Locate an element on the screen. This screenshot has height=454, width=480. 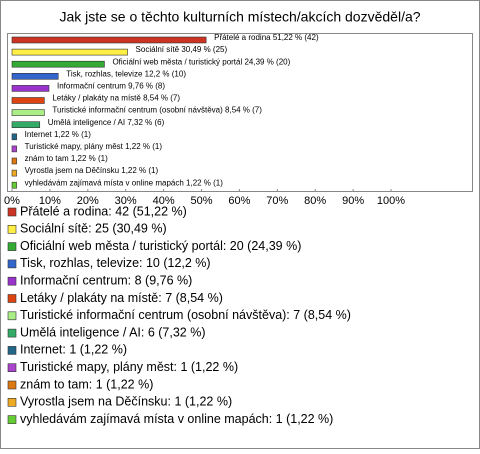
value-label: Letáky / plakáty na místě 8,54 % (7) is located at coordinates (116, 98).